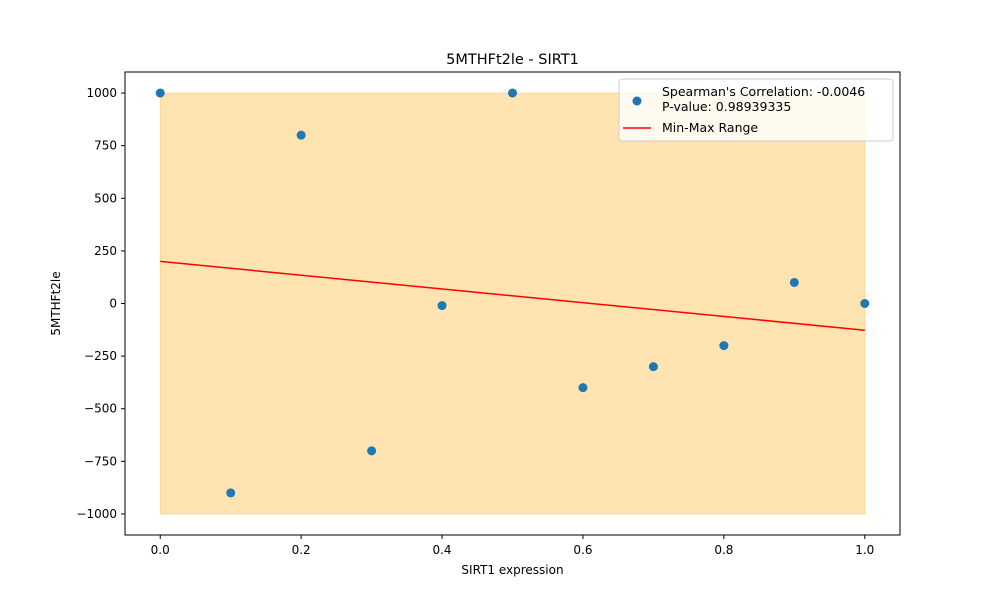  What do you see at coordinates (105, 251) in the screenshot?
I see `y-tick-label: 250` at bounding box center [105, 251].